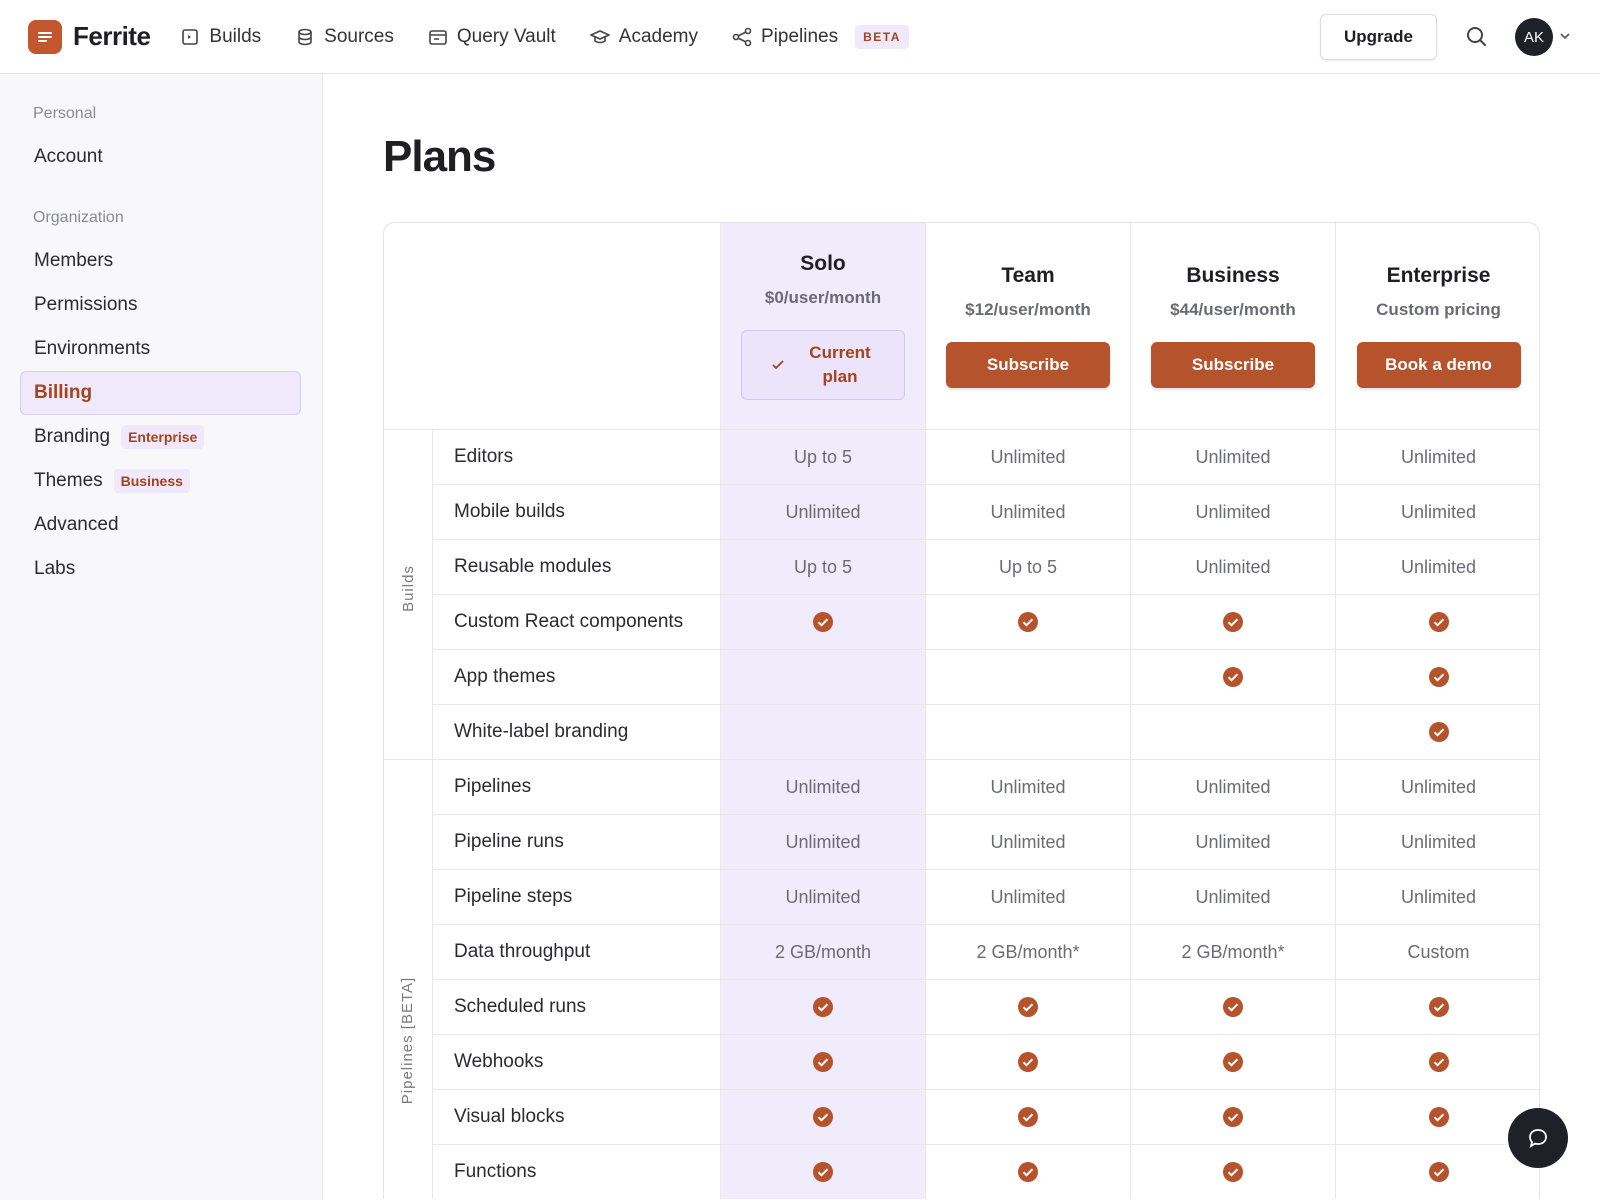 The width and height of the screenshot is (1600, 1200). I want to click on sidebar-item: Themes Business, so click(160, 481).